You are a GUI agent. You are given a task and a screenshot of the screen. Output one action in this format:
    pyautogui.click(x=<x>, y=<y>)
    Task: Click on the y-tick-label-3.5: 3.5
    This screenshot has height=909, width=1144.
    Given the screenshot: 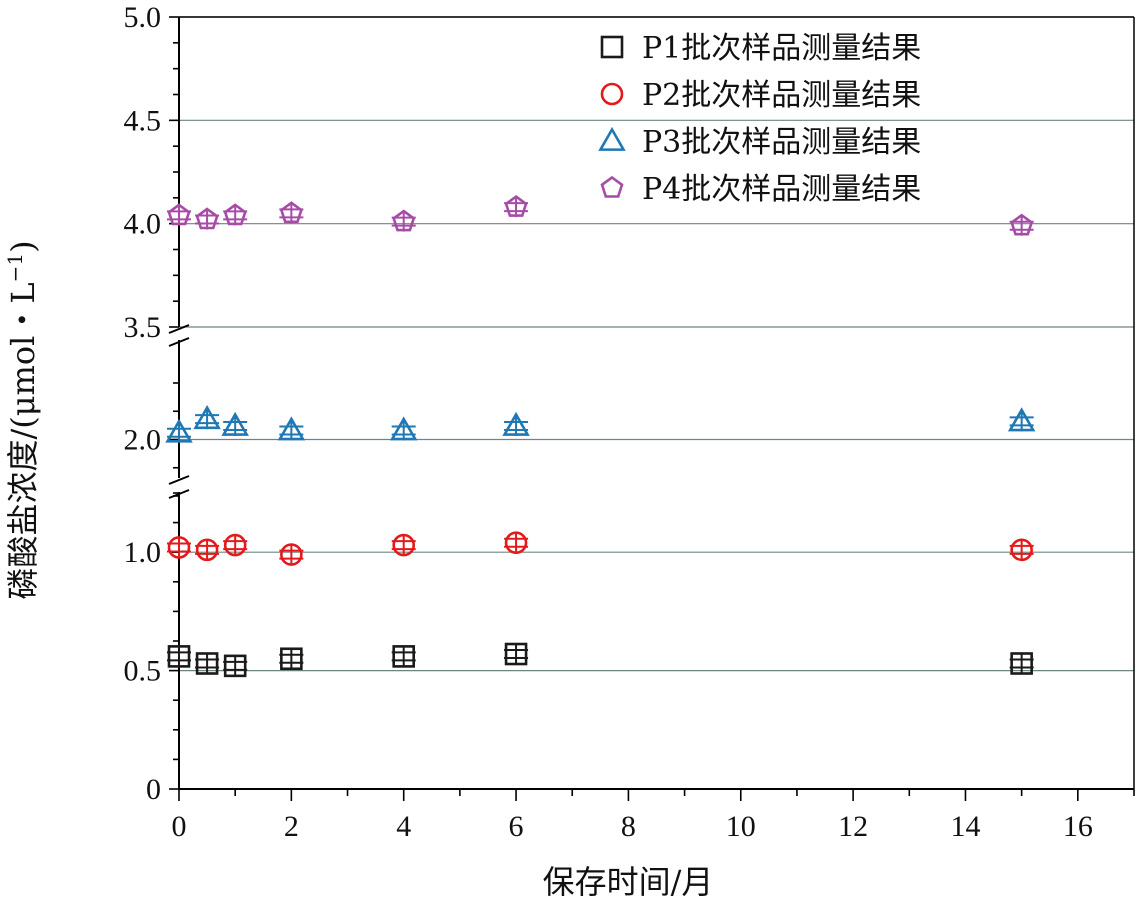 What is the action you would take?
    pyautogui.click(x=143, y=327)
    